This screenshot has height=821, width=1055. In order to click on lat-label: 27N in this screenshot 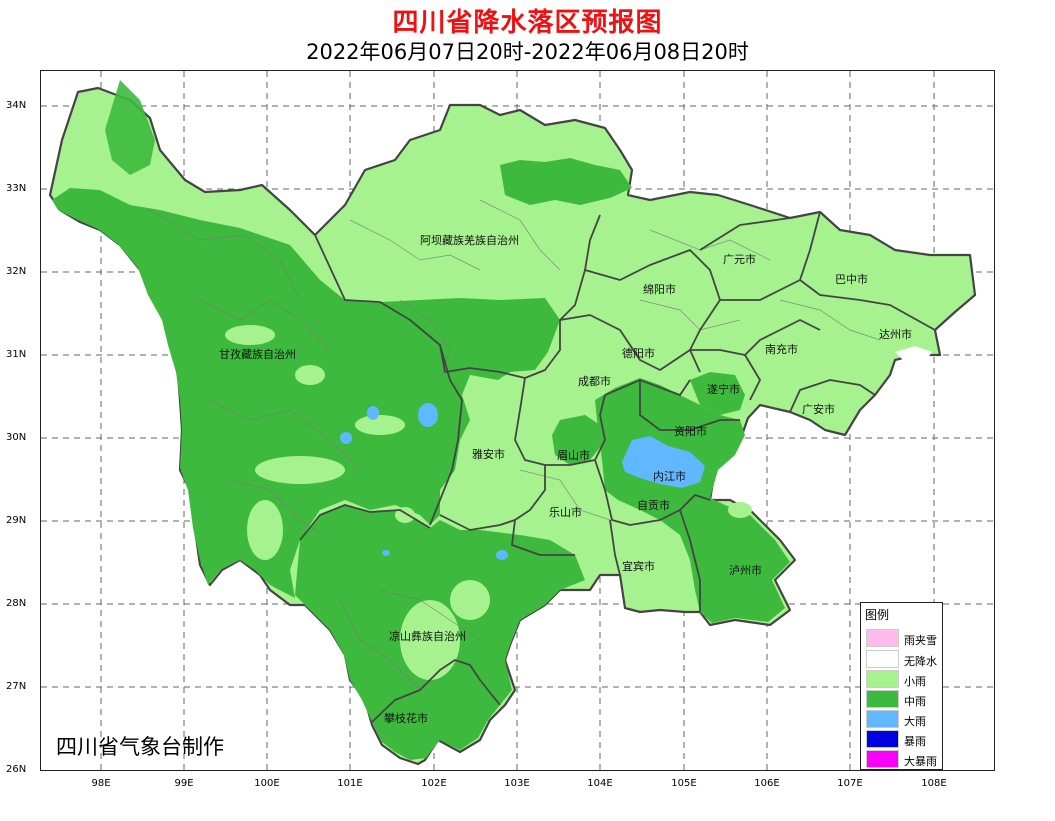, I will do `click(16, 686)`.